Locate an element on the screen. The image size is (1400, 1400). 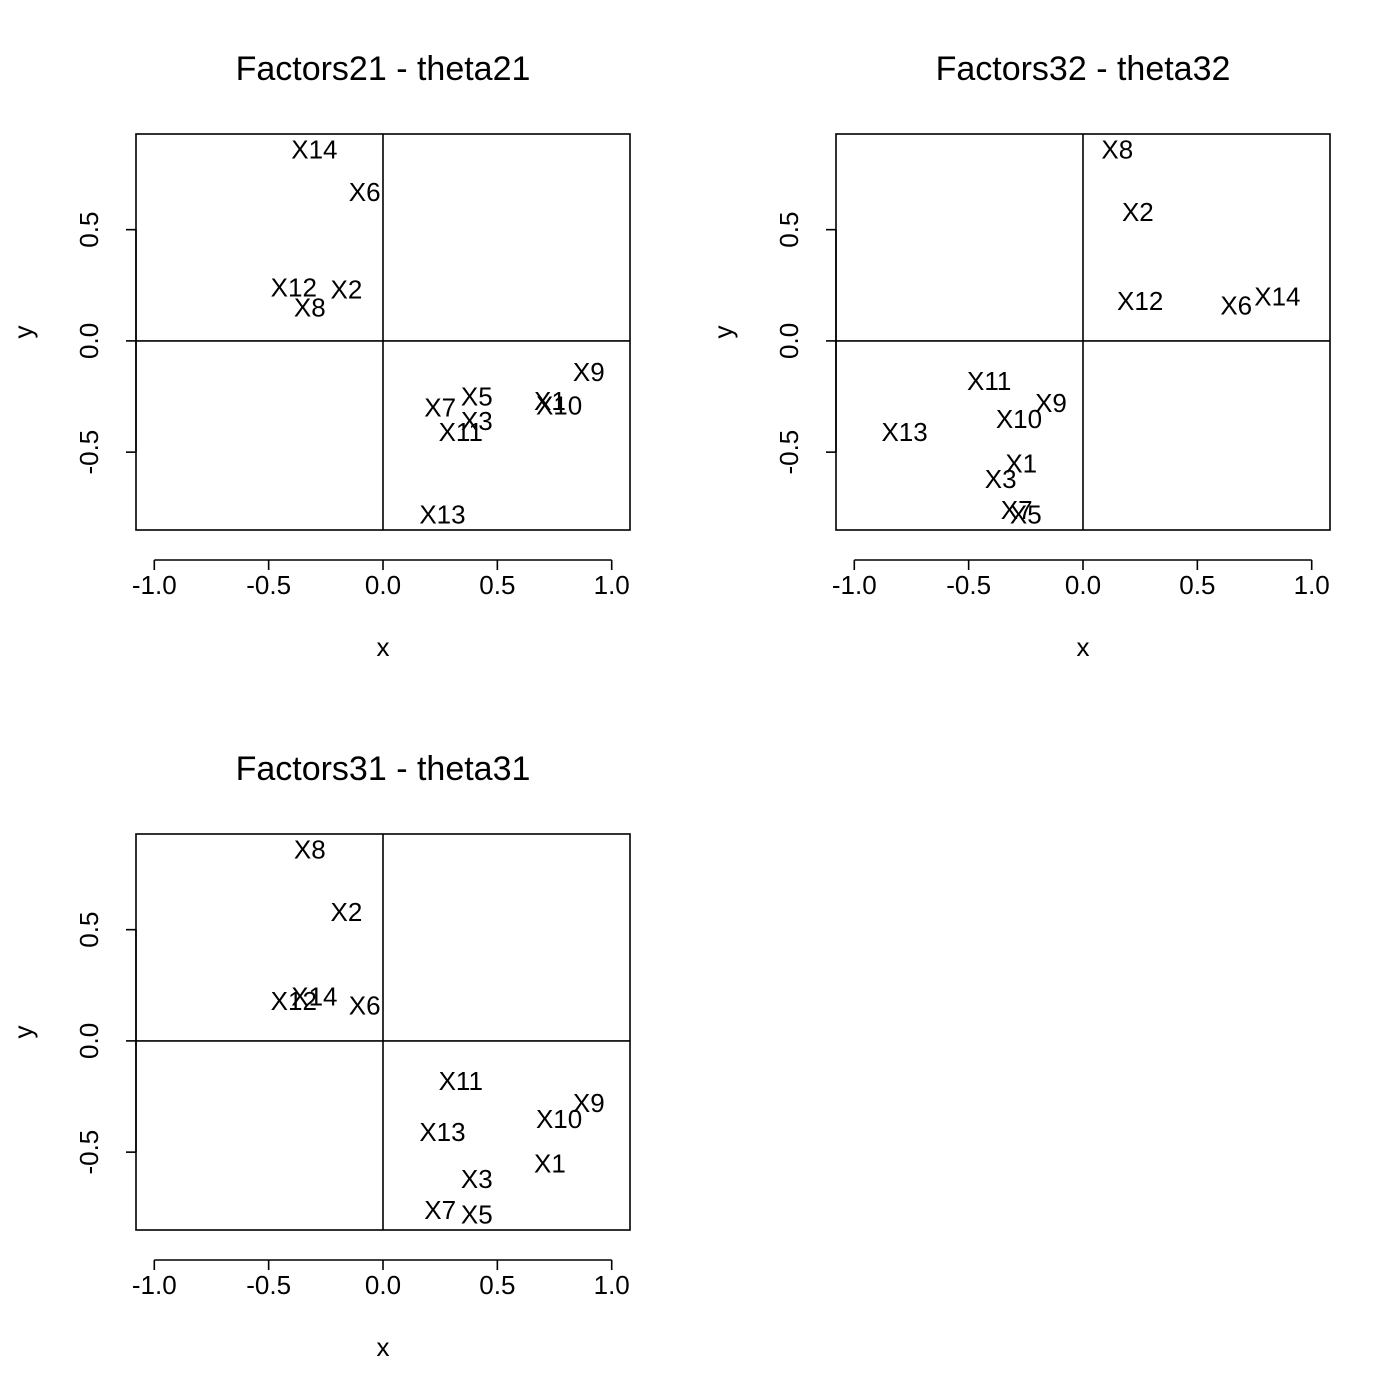
chart-title: Factors31 - theta31 is located at coordinates (383, 769).